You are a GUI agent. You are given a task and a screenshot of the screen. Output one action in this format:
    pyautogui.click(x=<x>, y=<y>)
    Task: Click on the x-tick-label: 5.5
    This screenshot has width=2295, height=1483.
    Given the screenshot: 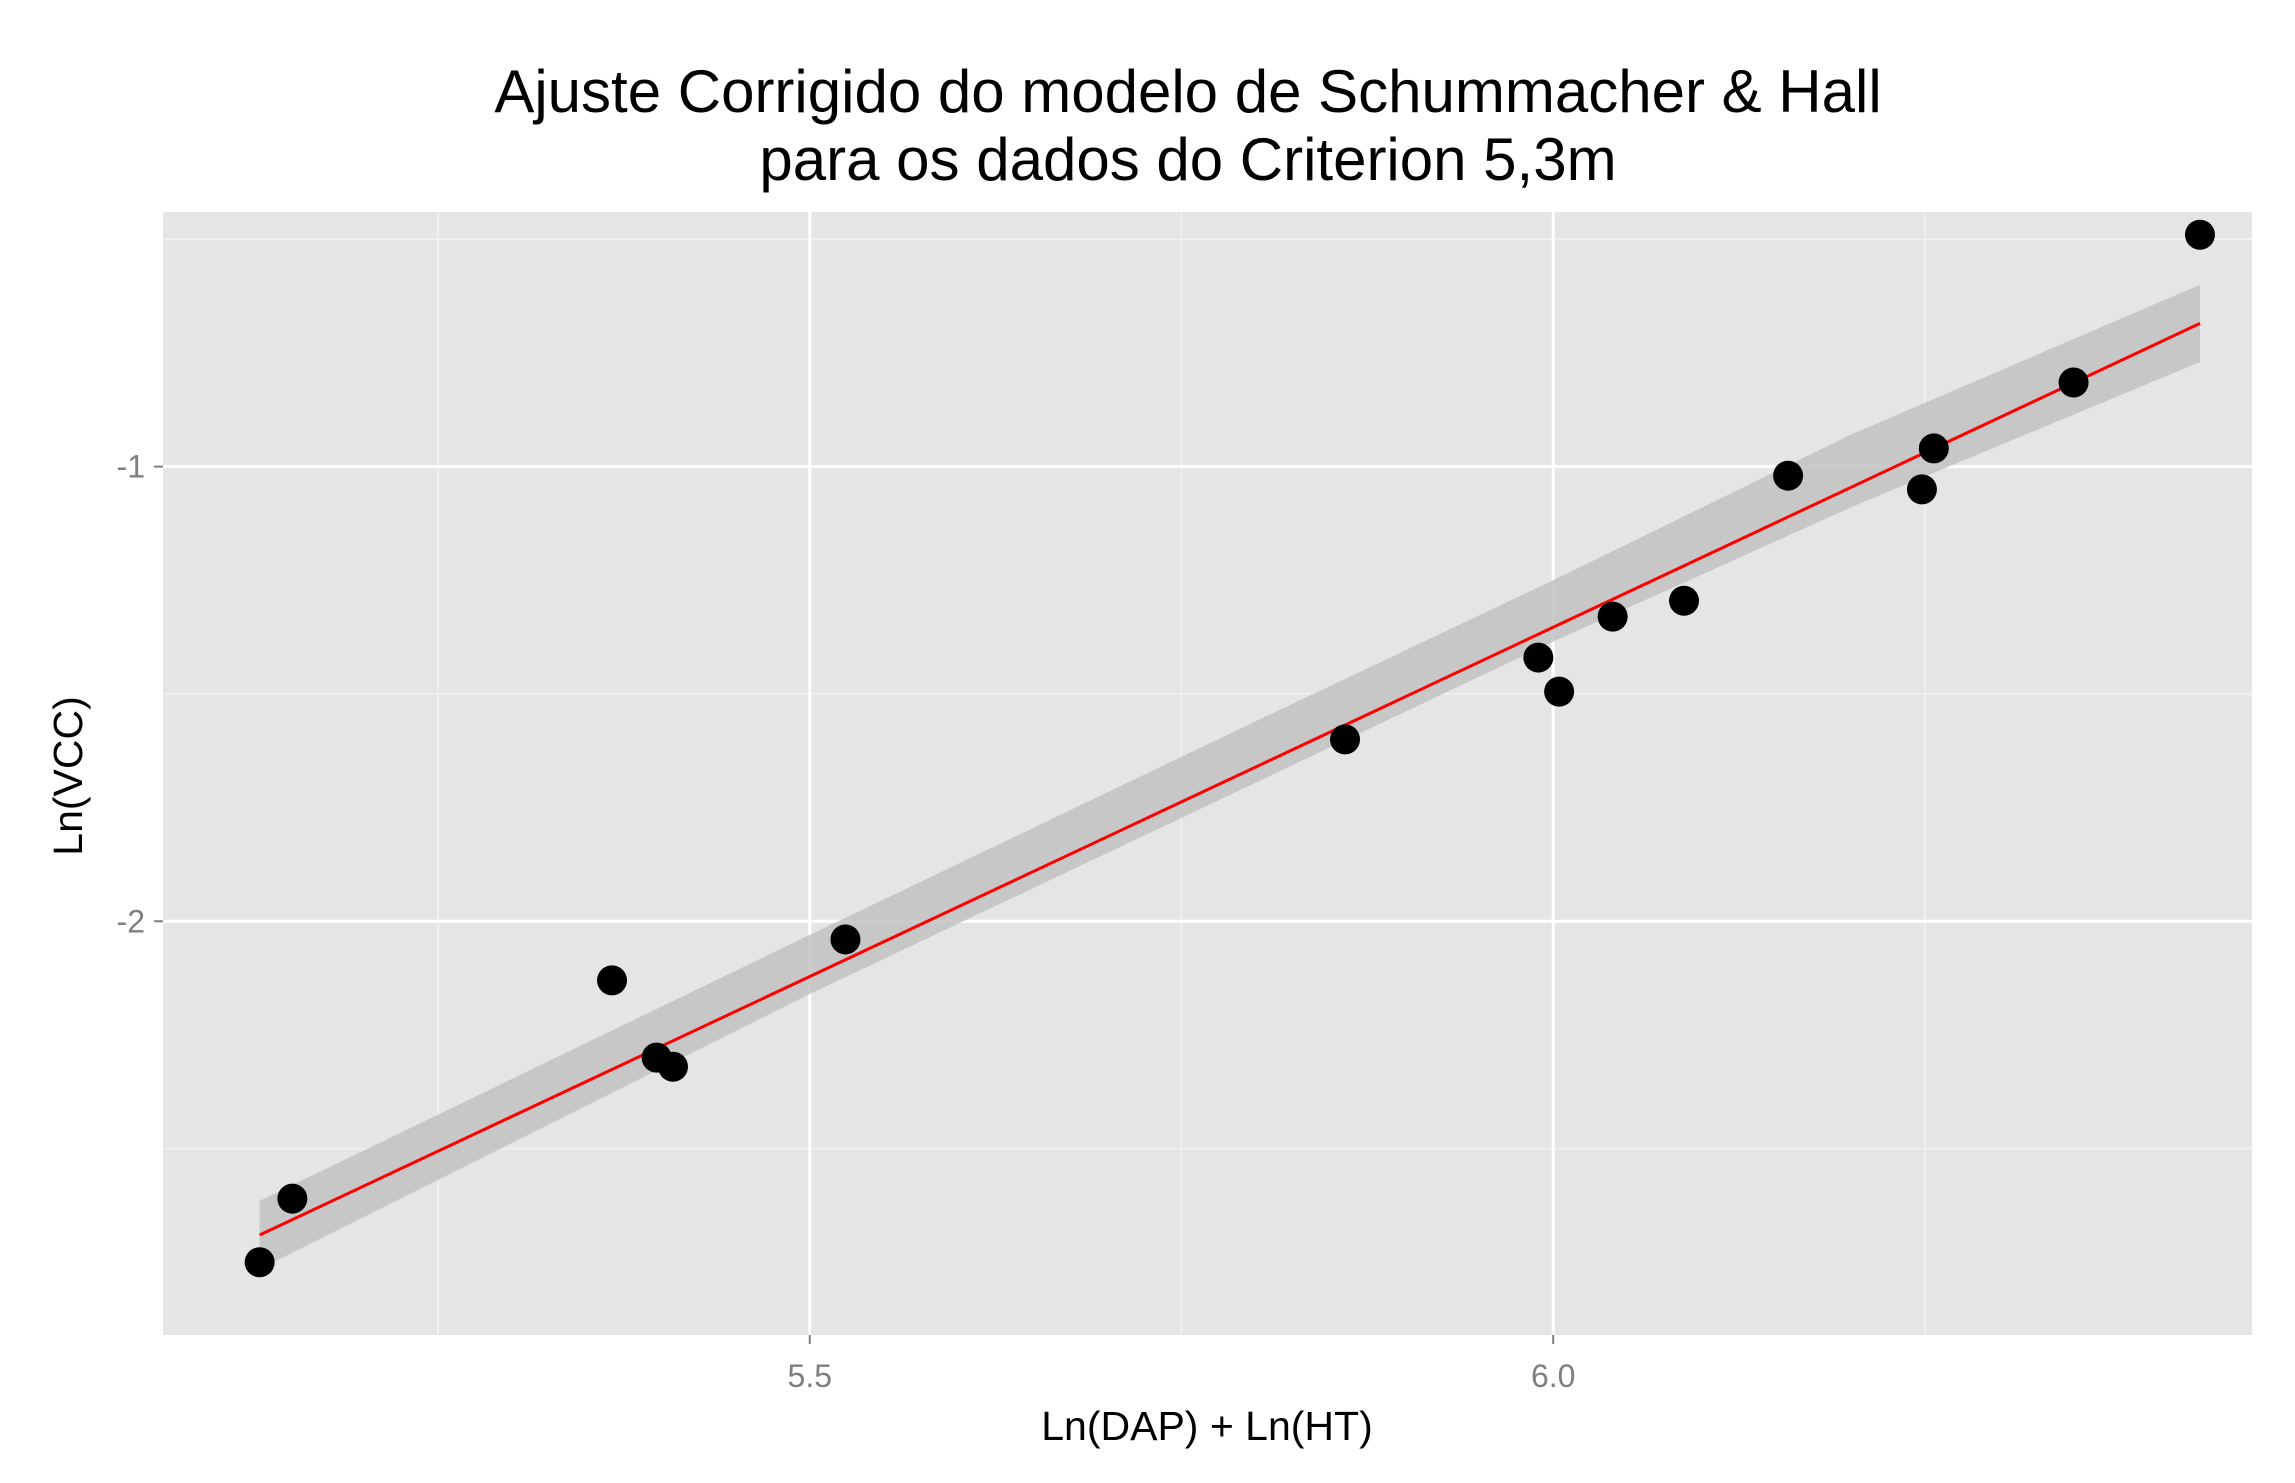 What is the action you would take?
    pyautogui.click(x=810, y=1376)
    